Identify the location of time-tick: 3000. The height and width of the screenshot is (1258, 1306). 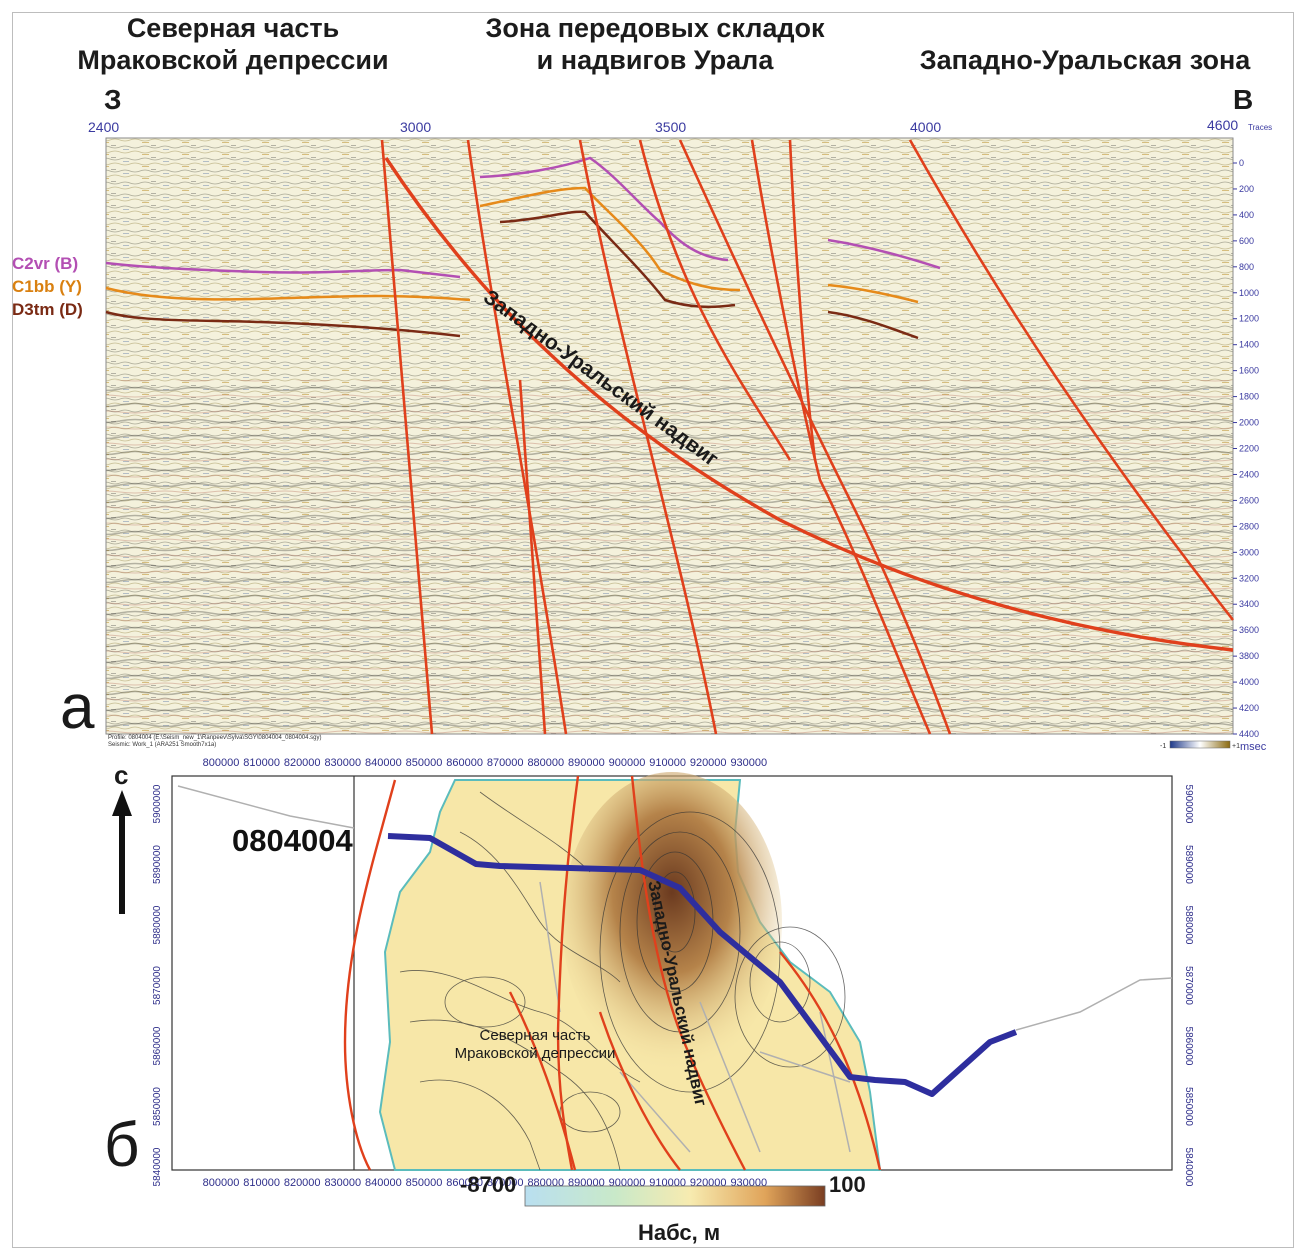
(1249, 552).